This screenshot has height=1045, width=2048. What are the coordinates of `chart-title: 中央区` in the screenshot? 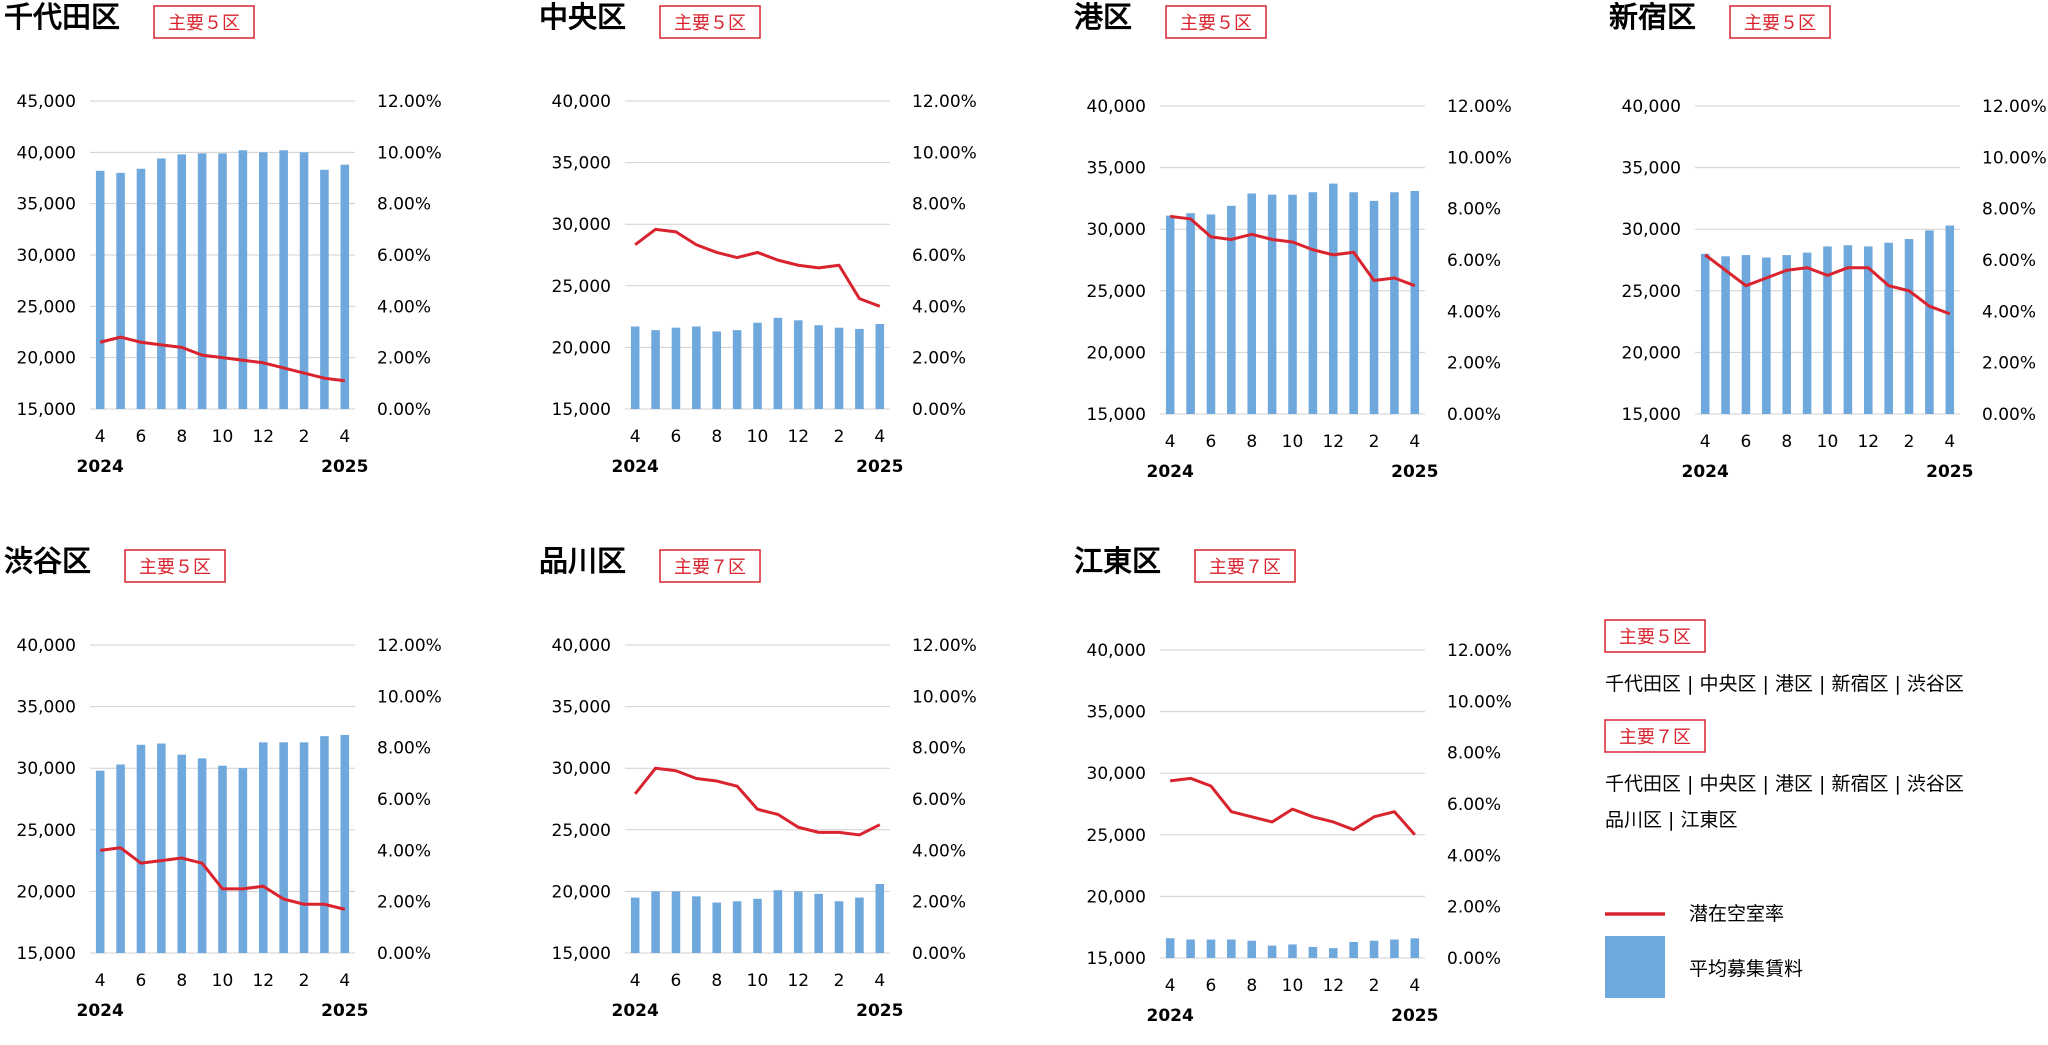 It's located at (582, 17).